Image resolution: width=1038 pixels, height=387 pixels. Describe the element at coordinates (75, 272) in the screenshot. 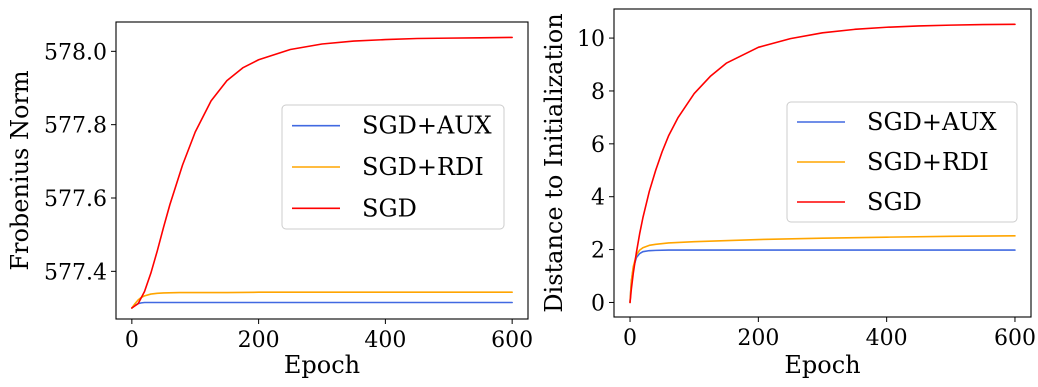

I see `y-tick-label: 577.4` at that location.